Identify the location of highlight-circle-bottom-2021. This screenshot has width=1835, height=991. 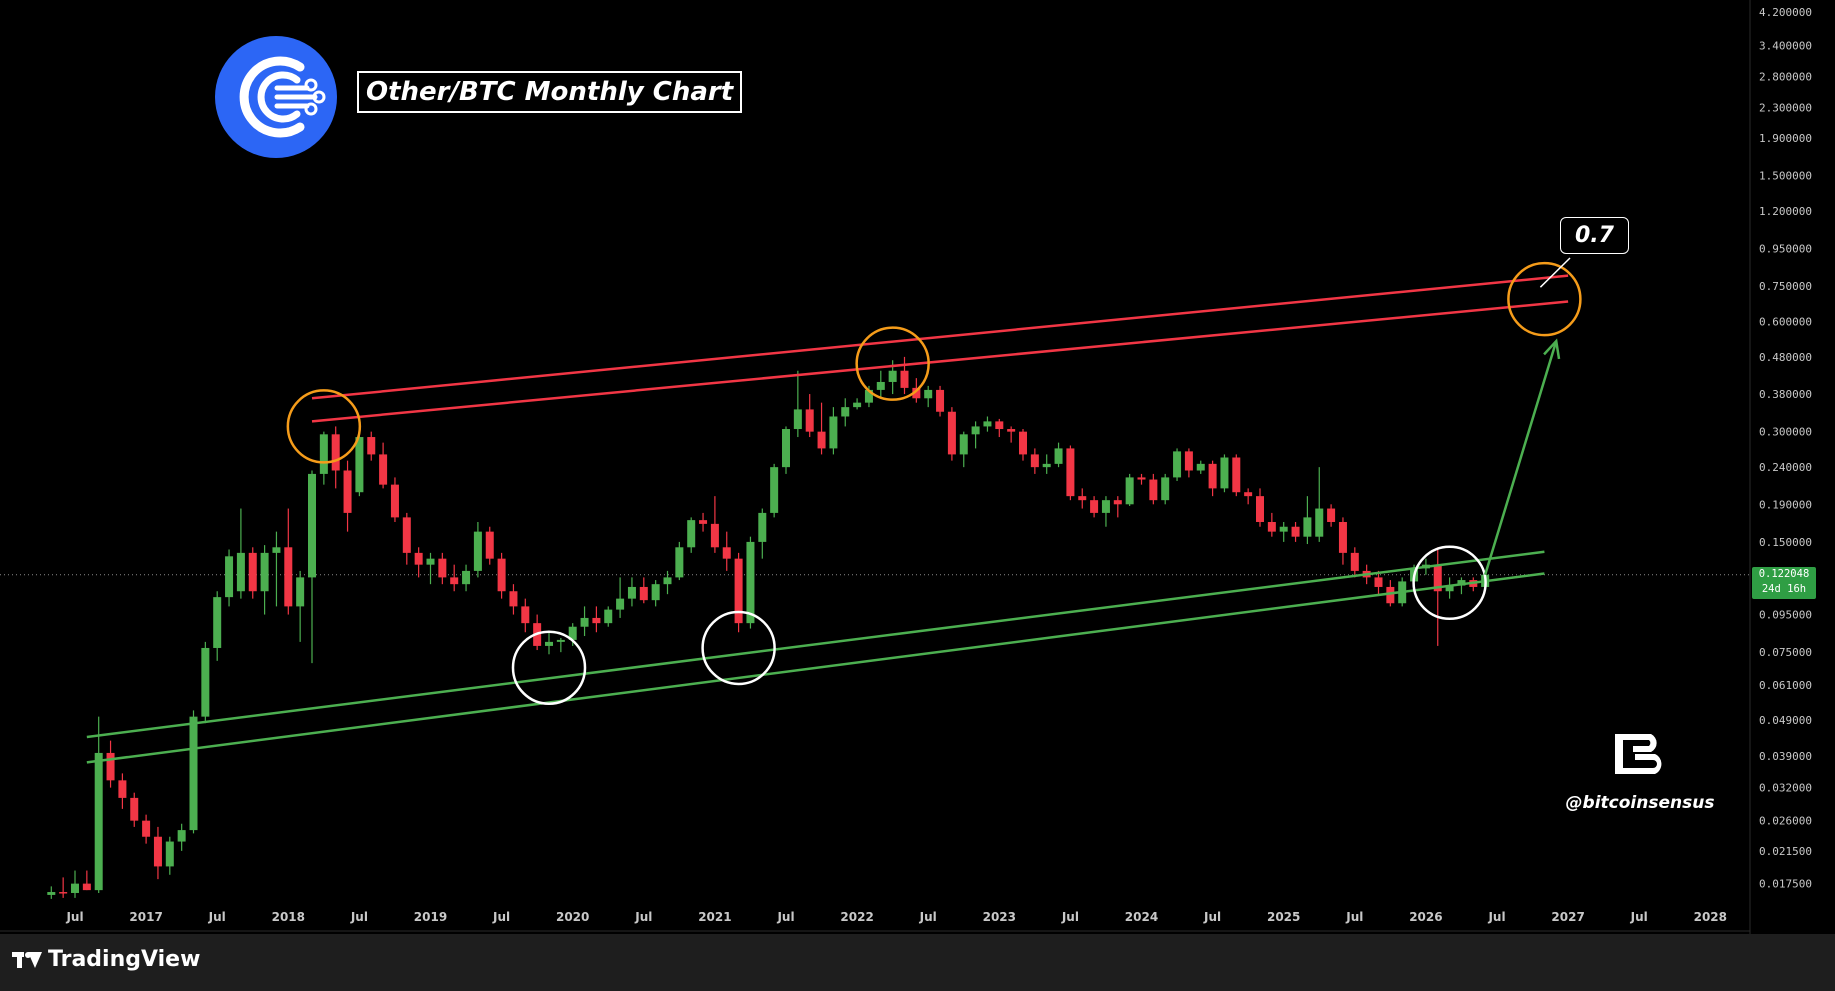
(738, 648).